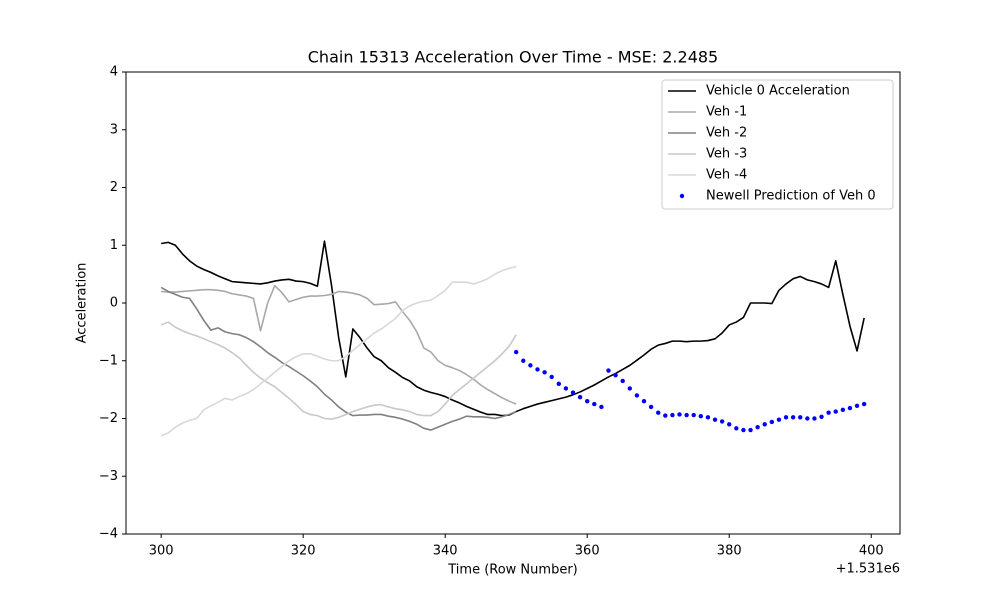 Image resolution: width=1000 pixels, height=600 pixels. Describe the element at coordinates (114, 72) in the screenshot. I see `y-tick-label: 4` at that location.